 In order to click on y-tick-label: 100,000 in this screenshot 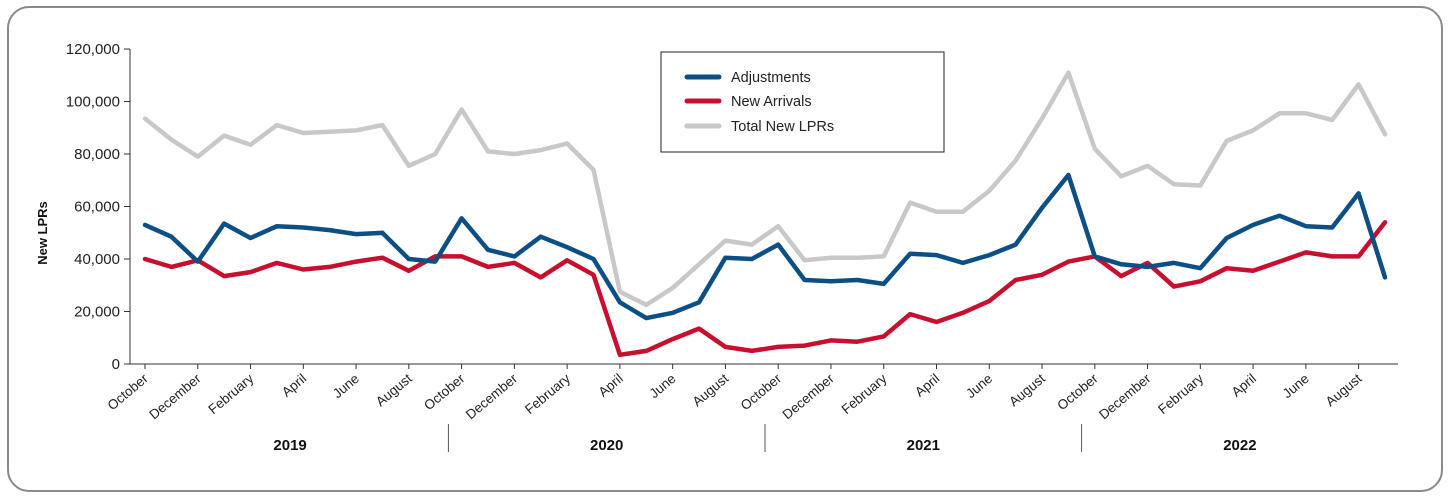, I will do `click(93, 102)`.